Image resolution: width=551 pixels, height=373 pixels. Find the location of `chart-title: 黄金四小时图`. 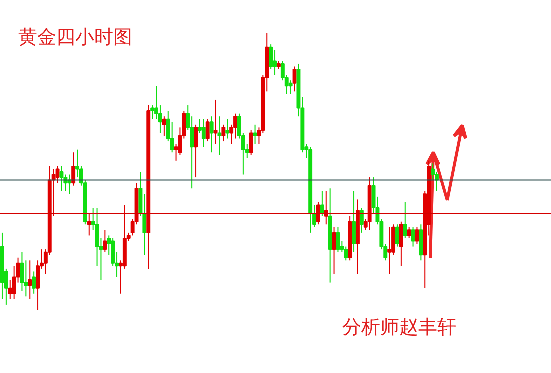

chart-title: 黄金四小时图 is located at coordinates (75, 37).